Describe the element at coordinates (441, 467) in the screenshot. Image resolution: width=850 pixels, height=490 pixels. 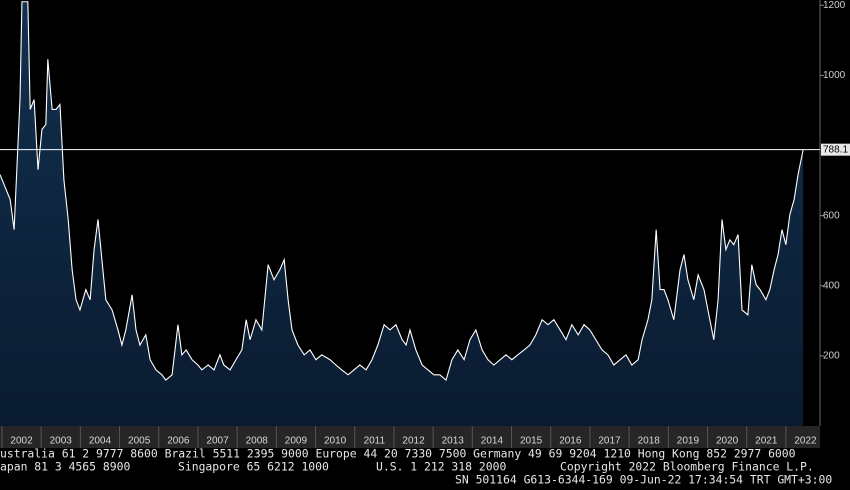
I see `footer-line: U.S. 1 212 318 2000` at that location.